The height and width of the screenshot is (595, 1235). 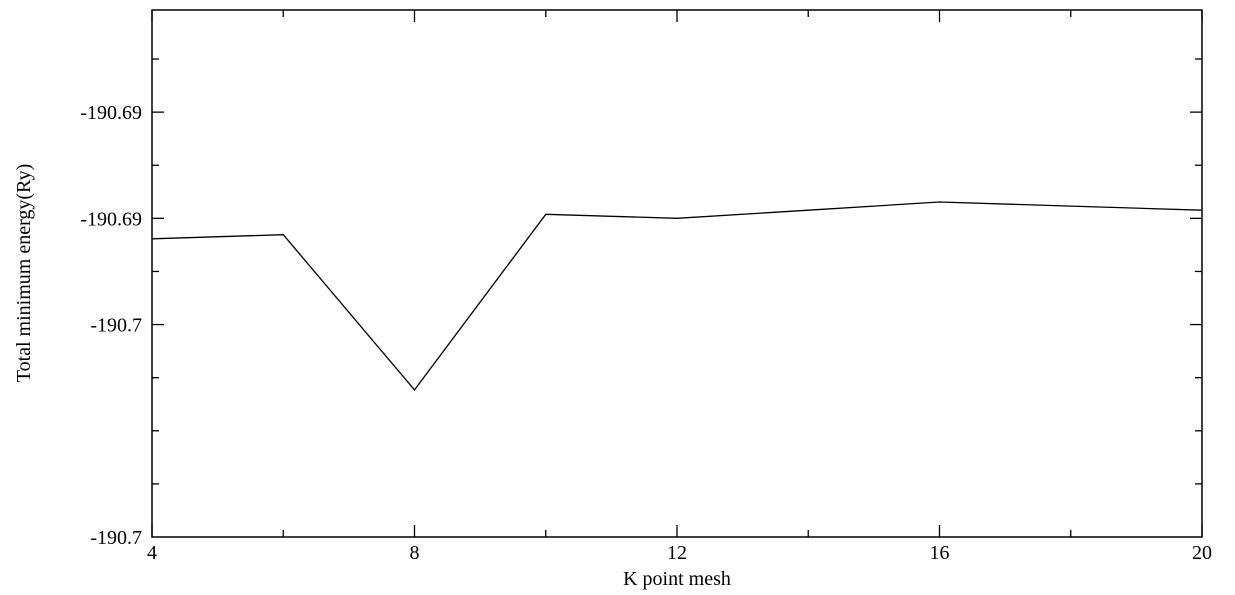 What do you see at coordinates (677, 553) in the screenshot?
I see `x-tick-label: 12` at bounding box center [677, 553].